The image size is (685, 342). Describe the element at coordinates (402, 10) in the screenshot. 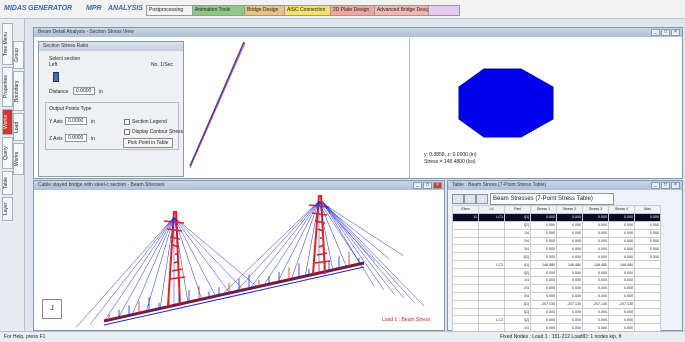

I see `toolbar-advanced-bridge: Advanced Bridge Design` at that location.